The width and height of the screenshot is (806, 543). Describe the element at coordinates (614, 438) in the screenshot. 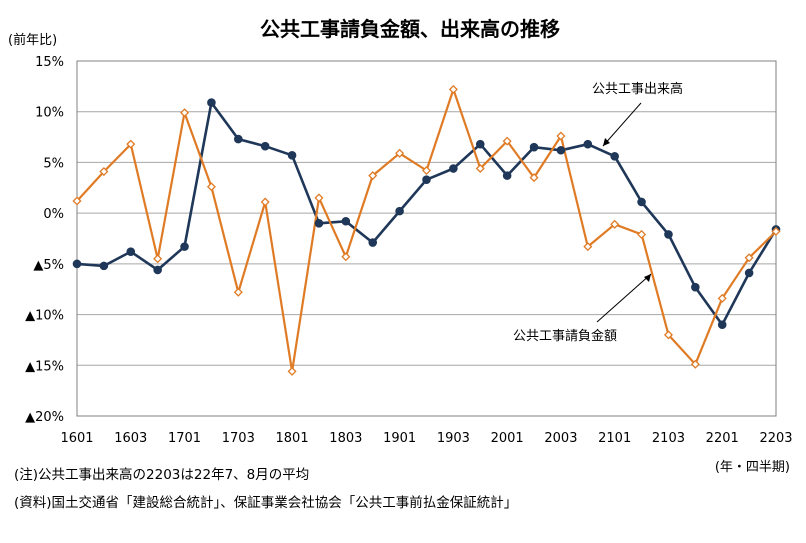

I see `x-tick-label: 2101` at that location.